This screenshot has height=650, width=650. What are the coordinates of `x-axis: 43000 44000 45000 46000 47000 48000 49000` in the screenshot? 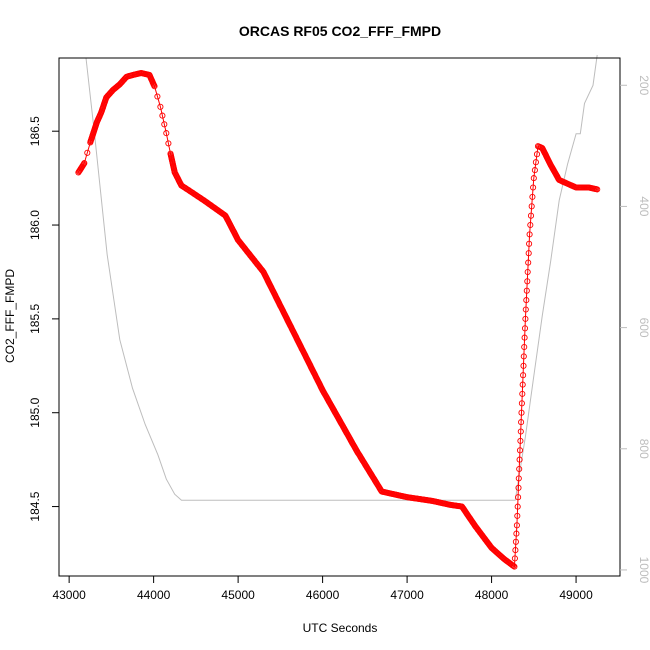 It's located at (322, 589).